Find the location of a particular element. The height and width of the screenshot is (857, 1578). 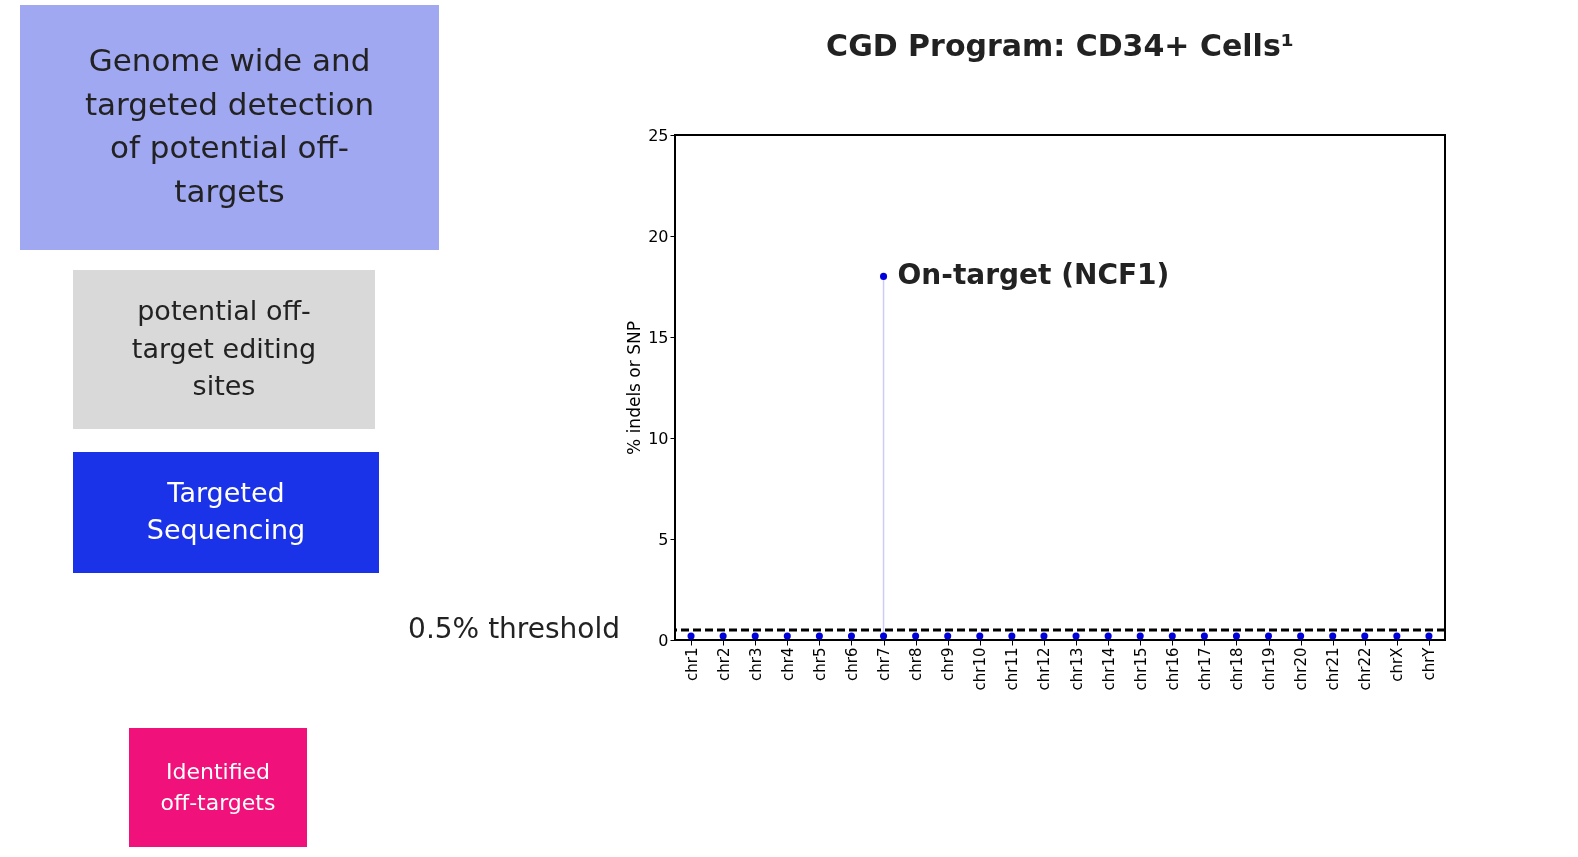

x-tick-label: chr8 is located at coordinates (916, 664).